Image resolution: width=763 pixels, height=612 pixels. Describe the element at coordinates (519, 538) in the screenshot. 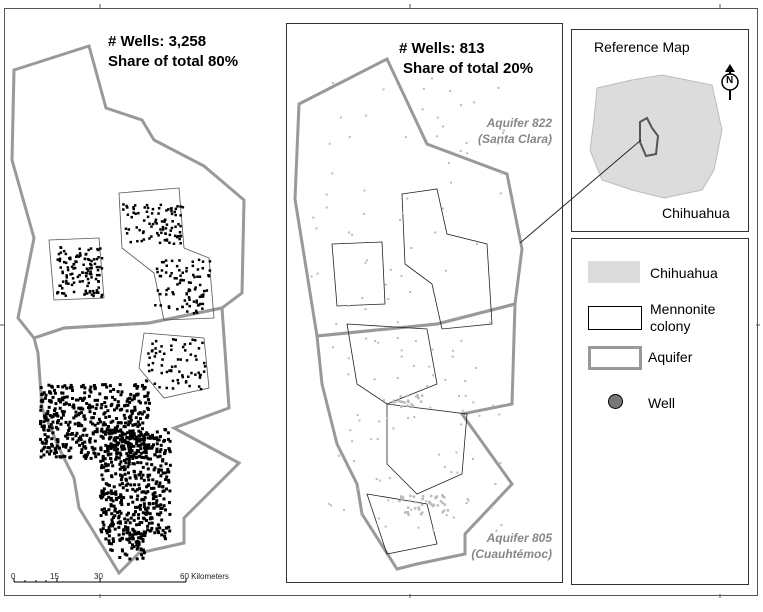

I see `aquifer-805-name: Aquifer 805` at that location.